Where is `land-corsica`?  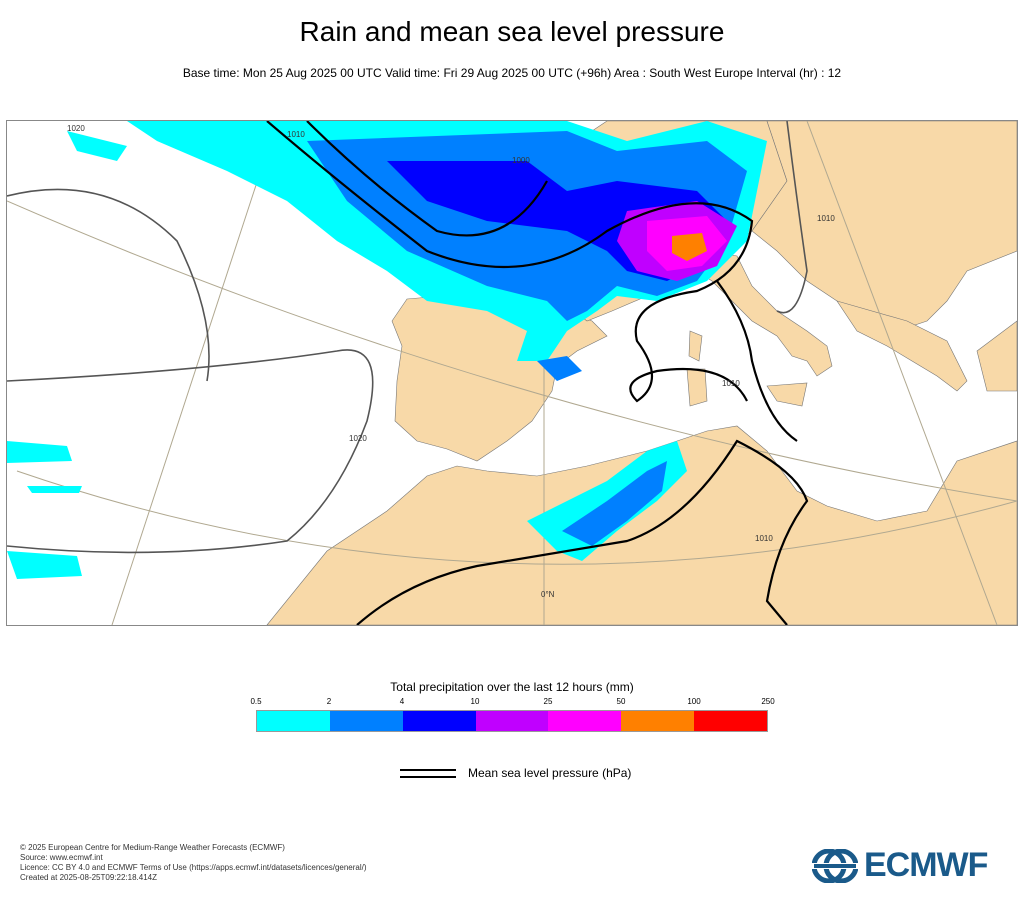 land-corsica is located at coordinates (695, 346).